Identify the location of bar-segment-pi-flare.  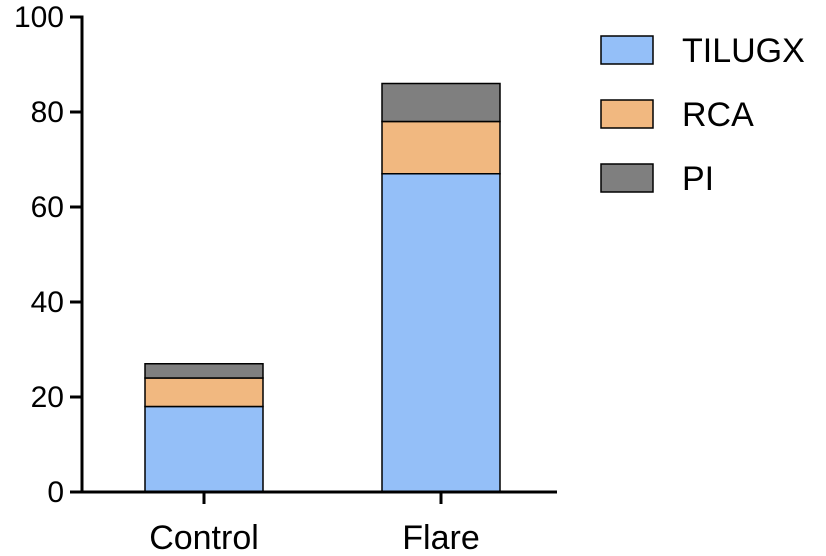
(441, 102).